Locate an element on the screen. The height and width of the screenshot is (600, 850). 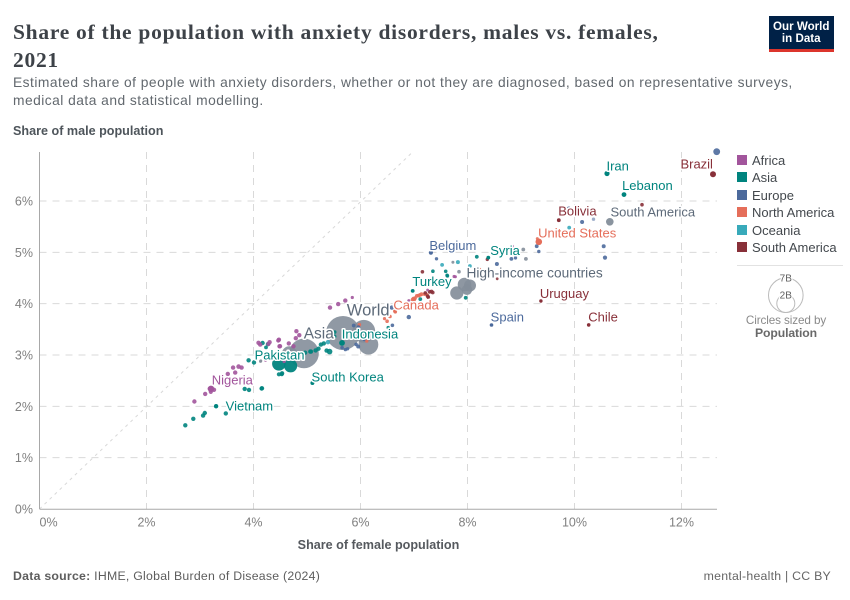
svg-text: 5% is located at coordinates (24, 253).